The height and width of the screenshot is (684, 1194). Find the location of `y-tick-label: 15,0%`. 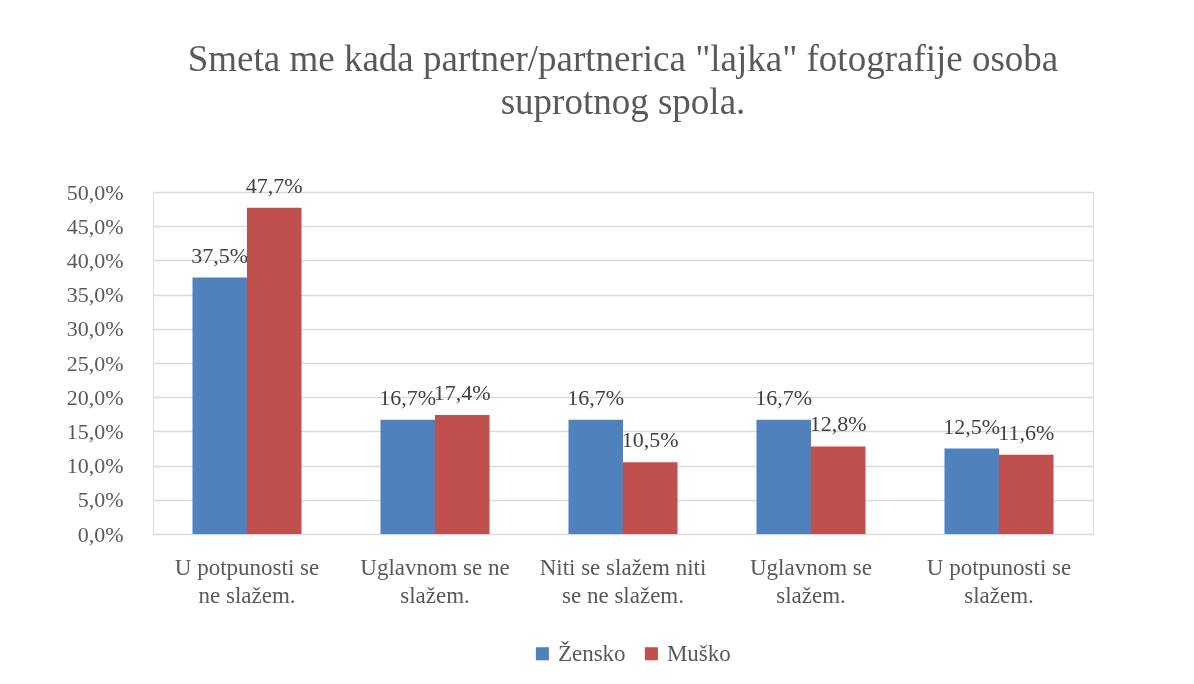

y-tick-label: 15,0% is located at coordinates (95, 431).